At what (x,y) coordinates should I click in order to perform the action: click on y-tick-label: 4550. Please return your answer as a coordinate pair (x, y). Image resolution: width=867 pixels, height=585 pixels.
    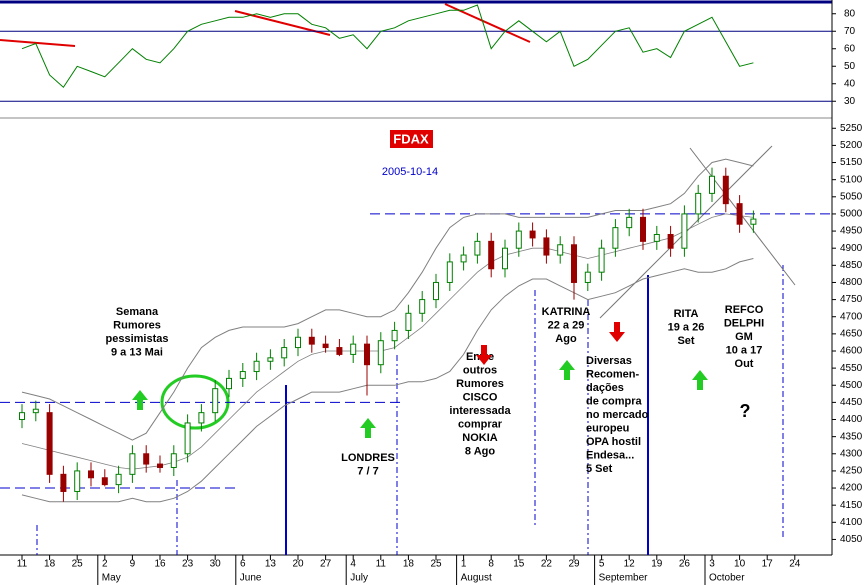
    Looking at the image, I should click on (851, 368).